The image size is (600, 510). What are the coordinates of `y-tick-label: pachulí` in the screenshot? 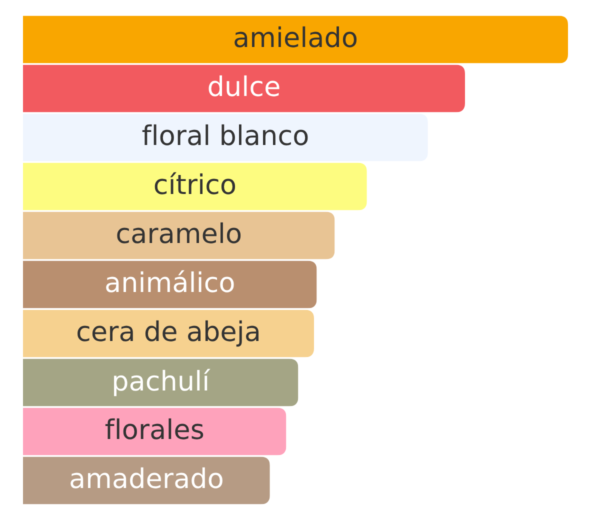 It's located at (162, 382).